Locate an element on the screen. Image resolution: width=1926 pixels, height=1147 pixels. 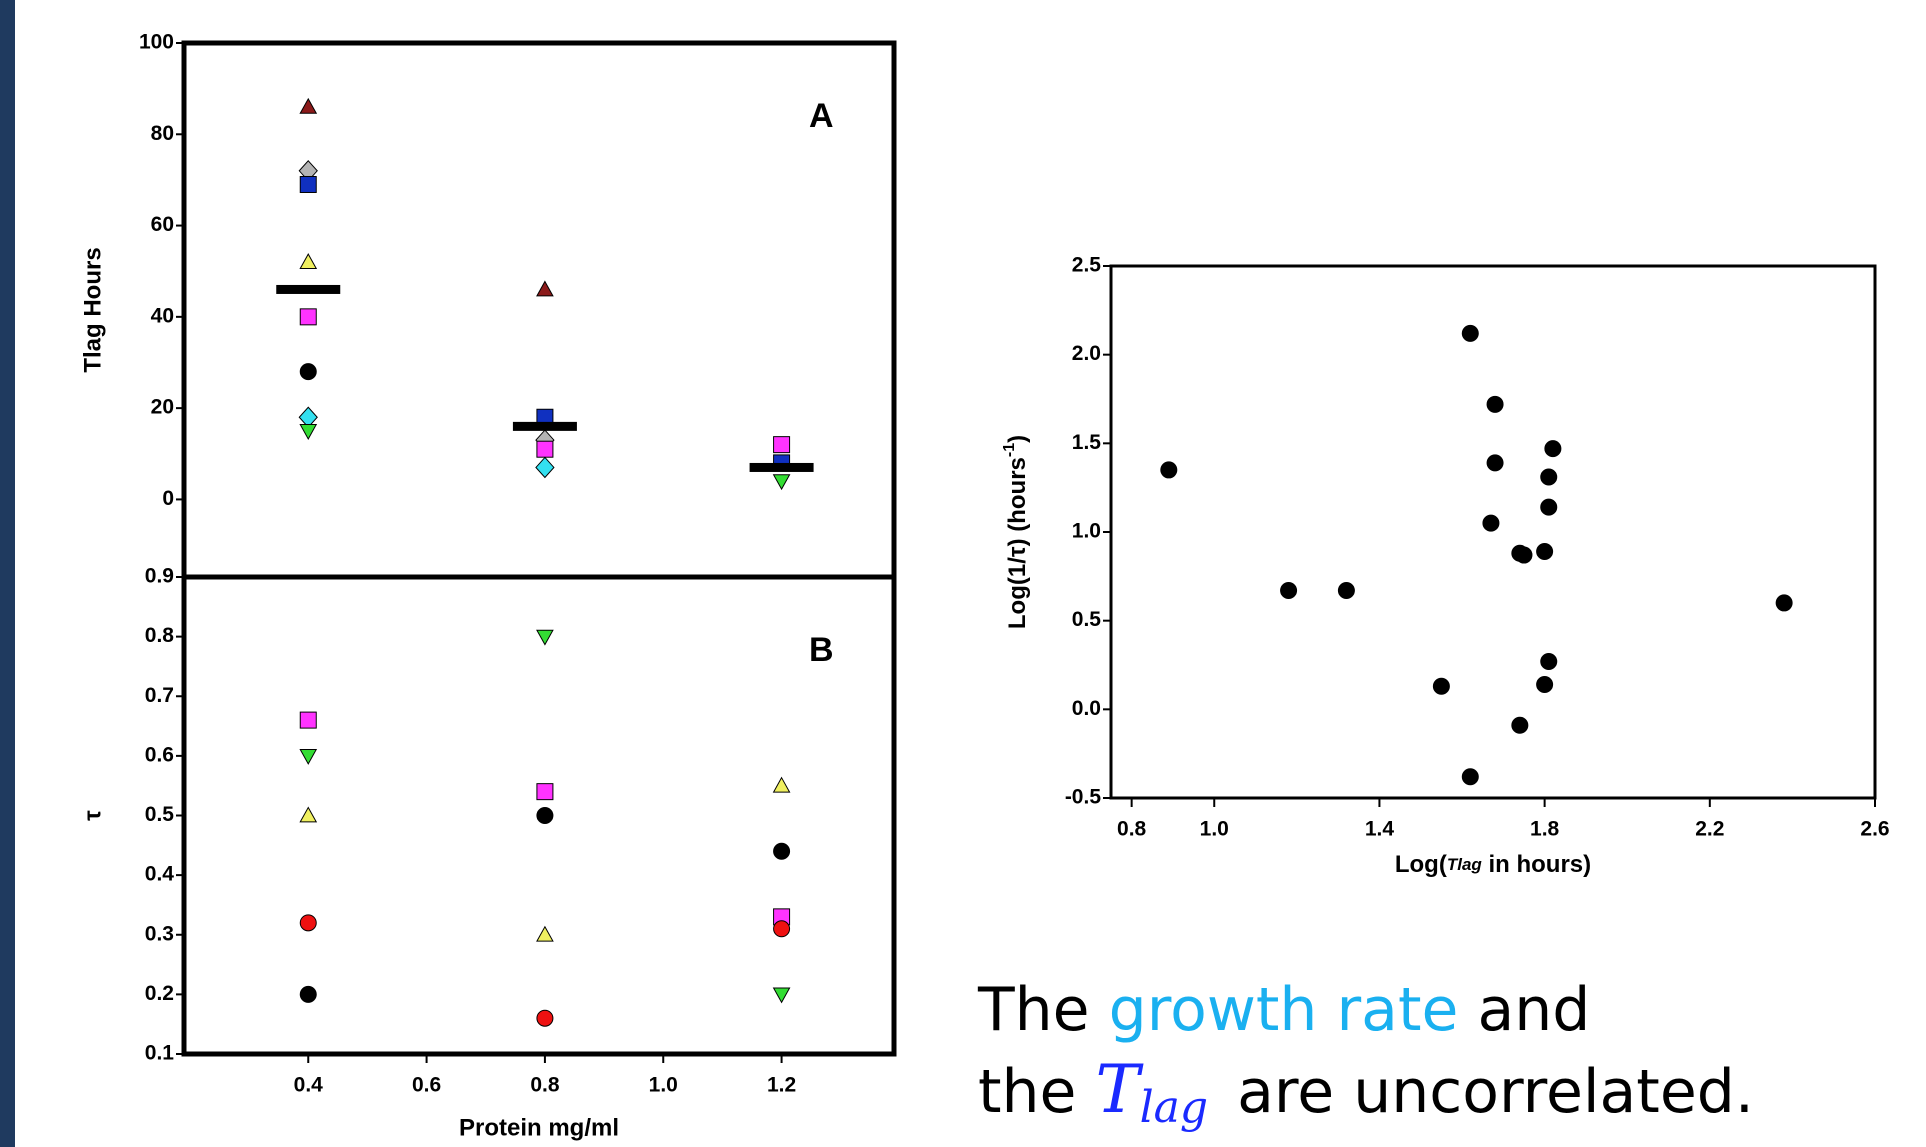
y-tick-label: 0.0 is located at coordinates (1086, 708).